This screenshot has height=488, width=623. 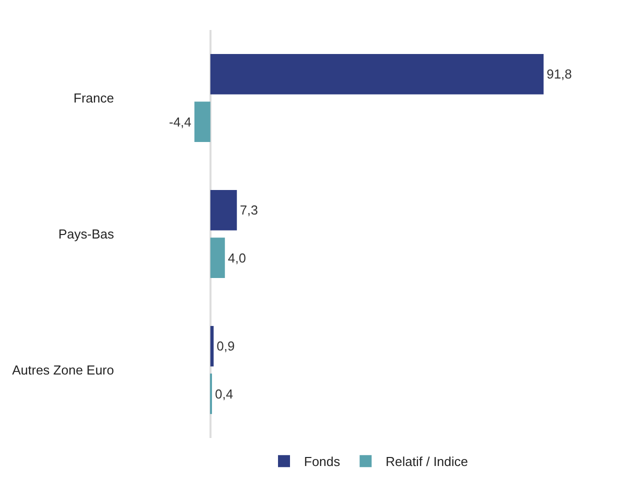 I want to click on legend-label: Relatif / Indice, so click(x=427, y=462).